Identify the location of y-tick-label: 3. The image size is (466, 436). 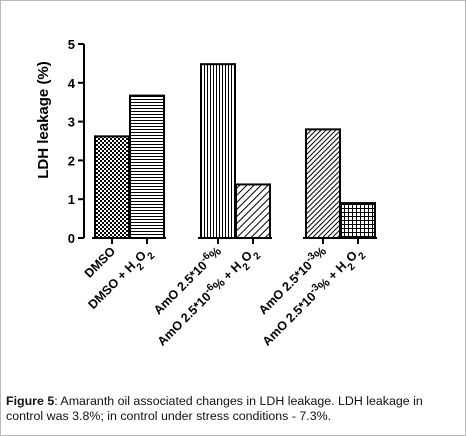
(71, 122).